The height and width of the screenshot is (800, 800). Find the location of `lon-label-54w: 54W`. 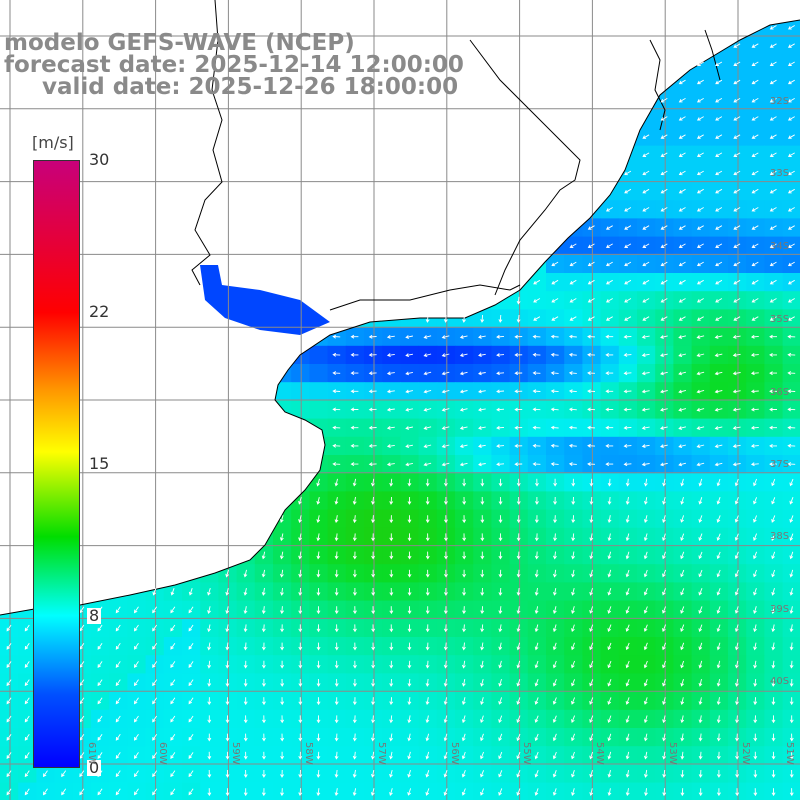

lon-label-54w: 54W is located at coordinates (599, 753).